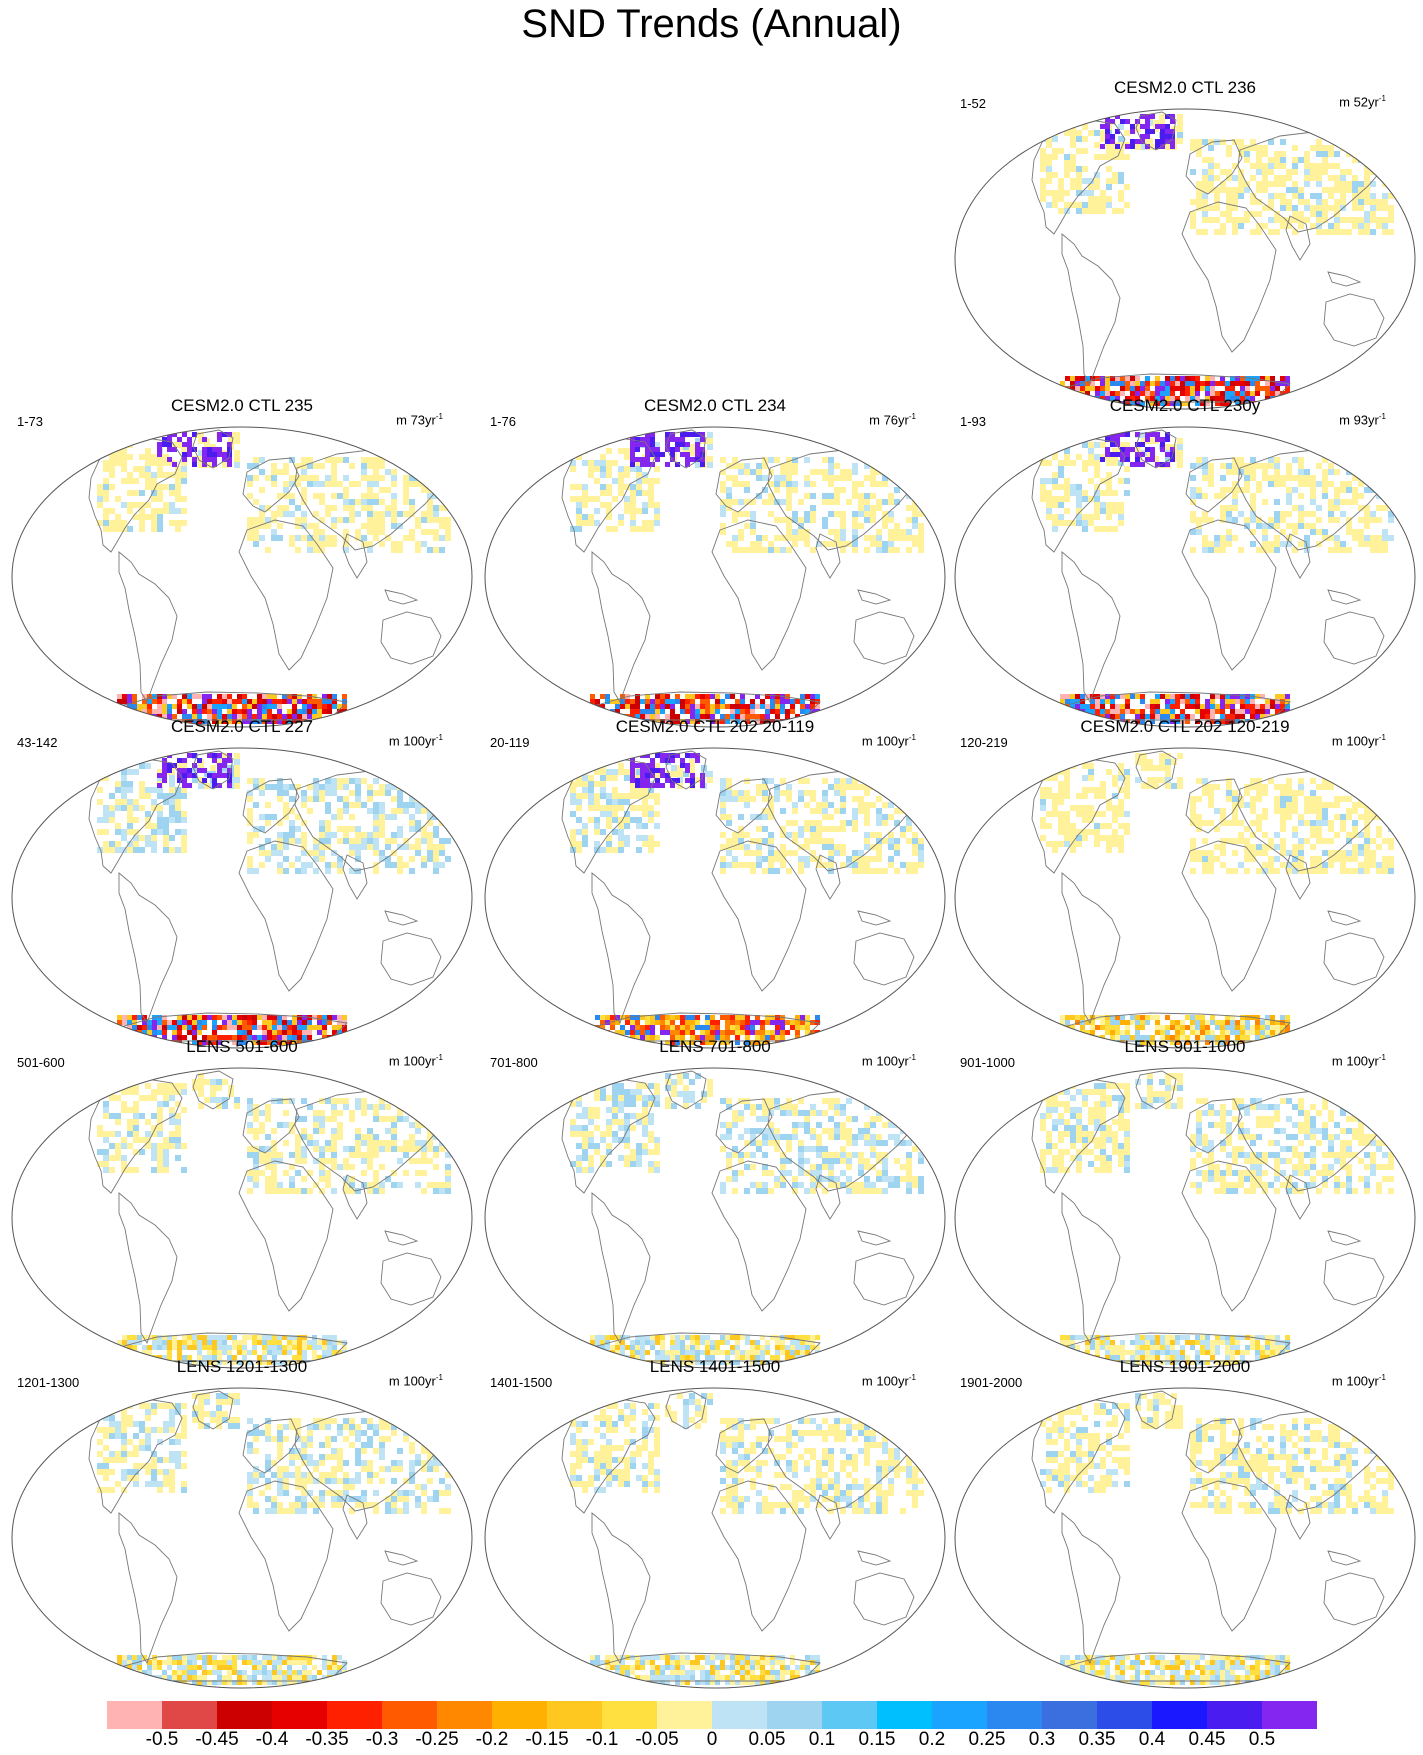 This screenshot has height=1755, width=1423. I want to click on colorbar-tick-label: -0.45, so click(217, 1739).